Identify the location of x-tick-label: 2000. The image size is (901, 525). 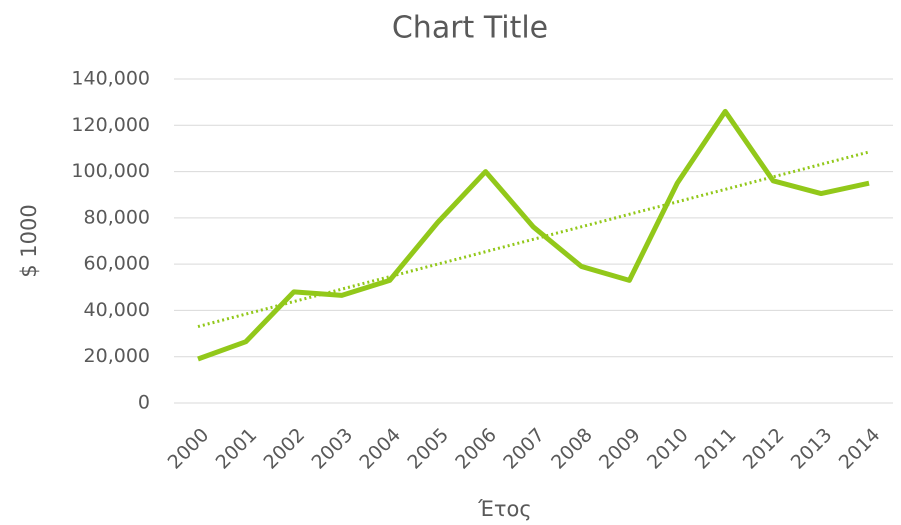
(189, 449).